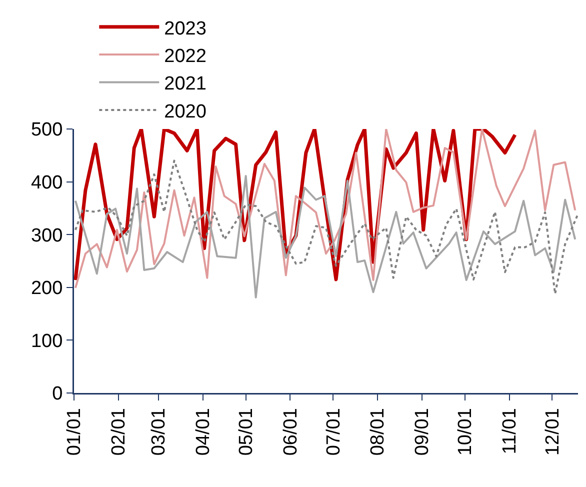 The image size is (586, 487). What do you see at coordinates (46, 130) in the screenshot?
I see `y-tick-label: 500` at bounding box center [46, 130].